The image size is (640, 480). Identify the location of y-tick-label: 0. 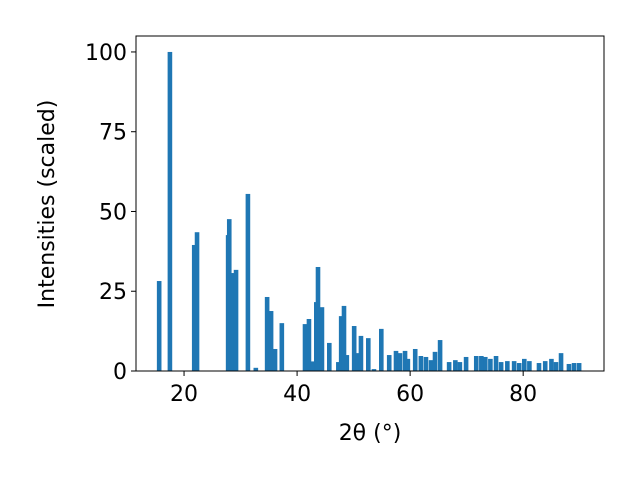
(120, 372).